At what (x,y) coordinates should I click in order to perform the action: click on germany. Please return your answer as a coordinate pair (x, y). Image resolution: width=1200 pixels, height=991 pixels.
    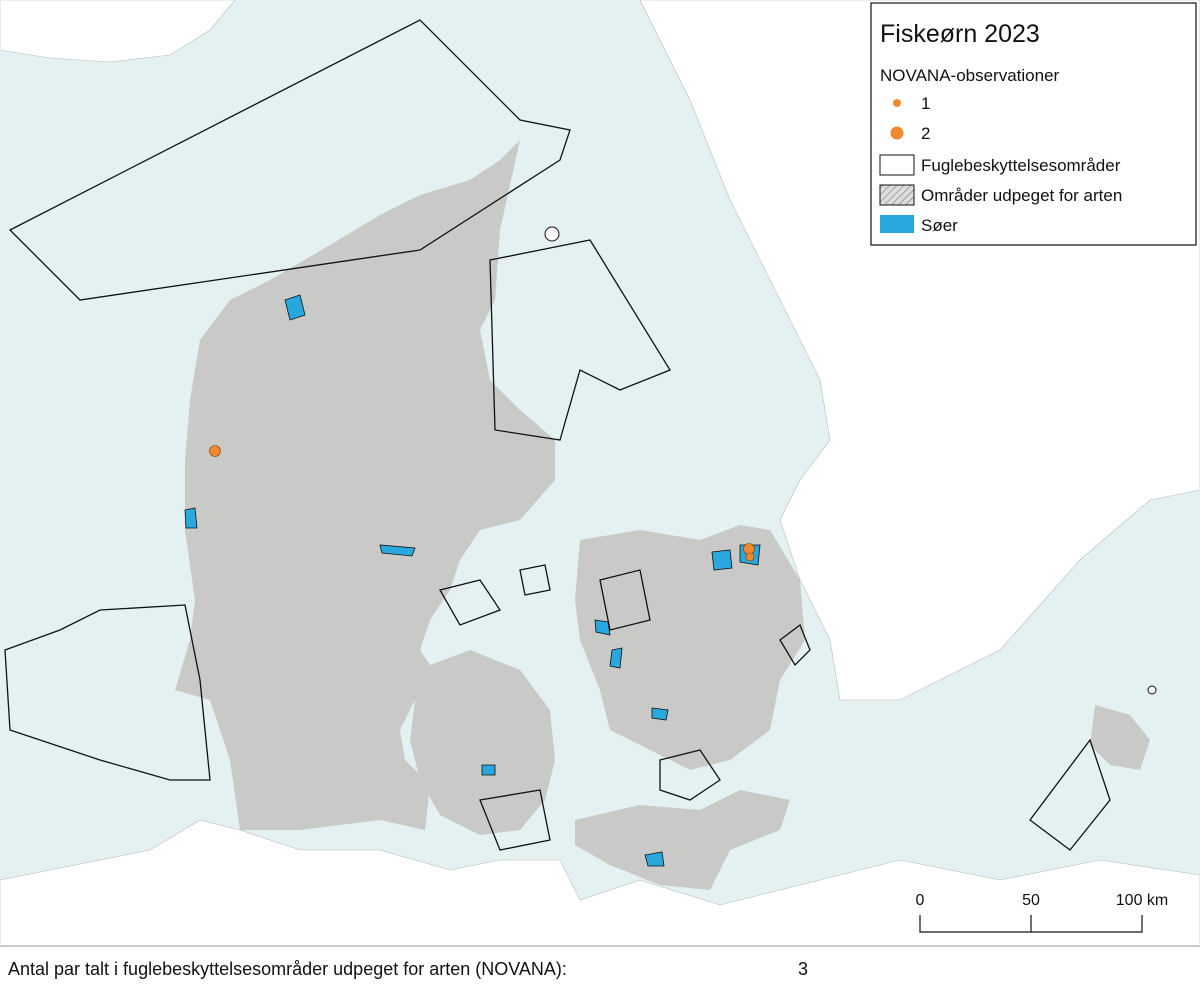
    Looking at the image, I should click on (600, 883).